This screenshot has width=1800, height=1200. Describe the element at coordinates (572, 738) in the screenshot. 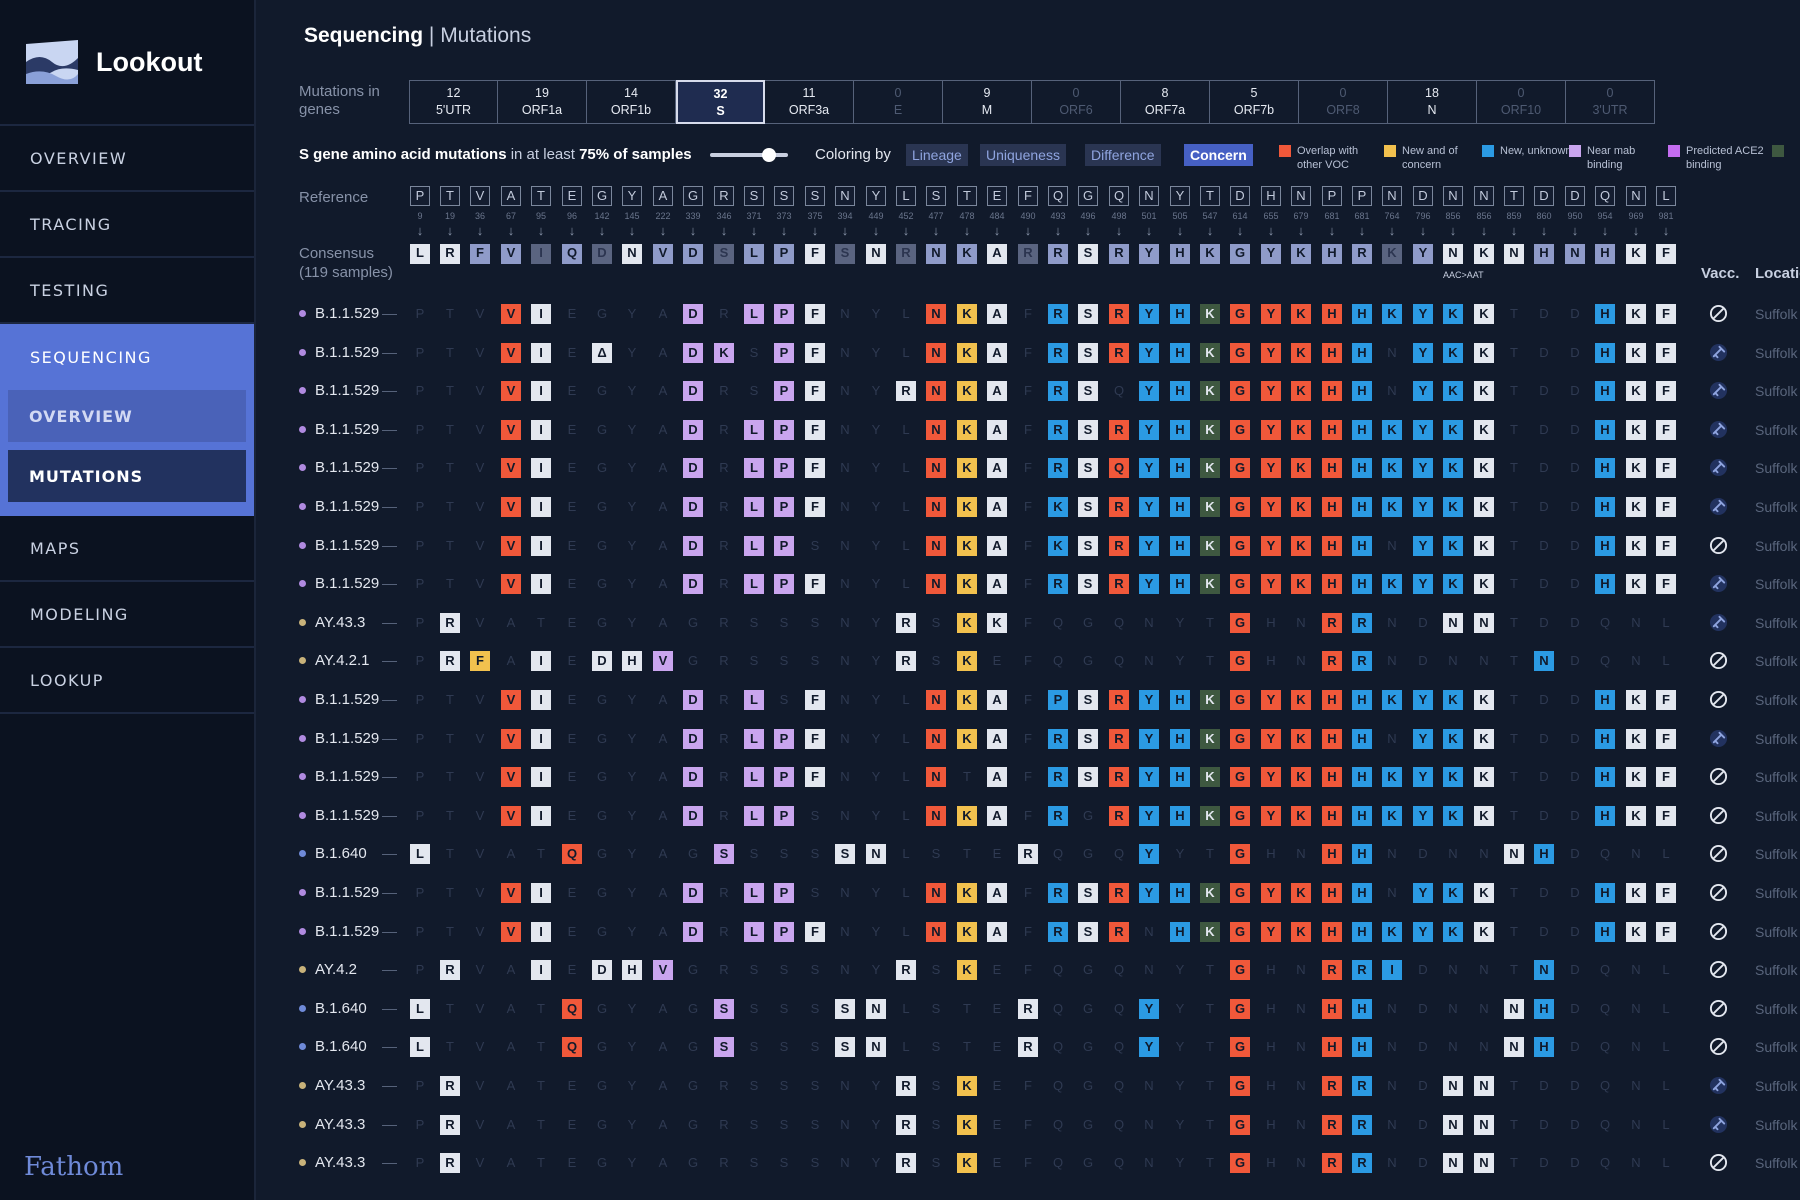

I see `mutation-cell: E` at that location.